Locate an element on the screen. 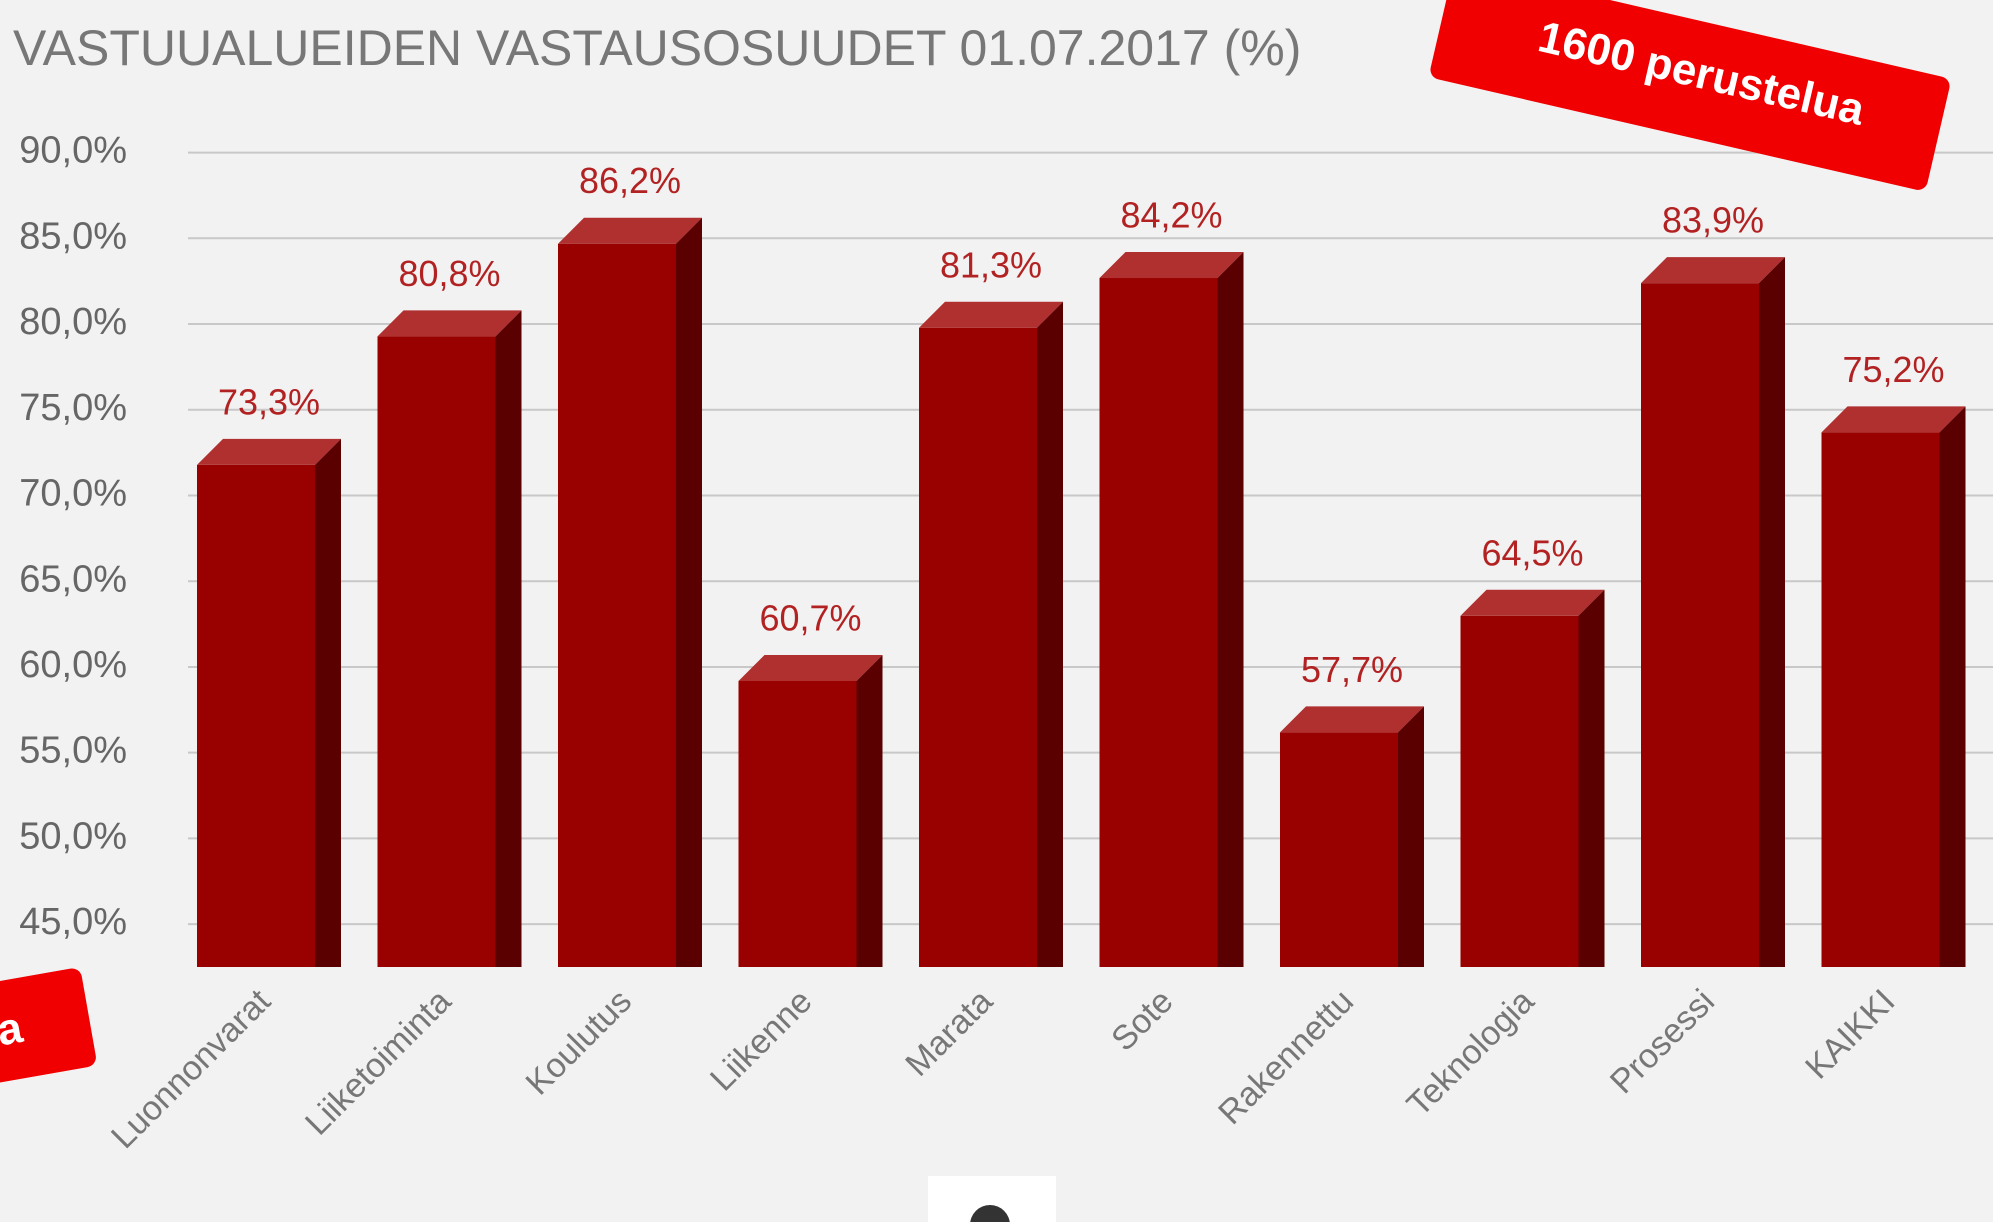  value-label: 84,2% is located at coordinates (1171, 215).